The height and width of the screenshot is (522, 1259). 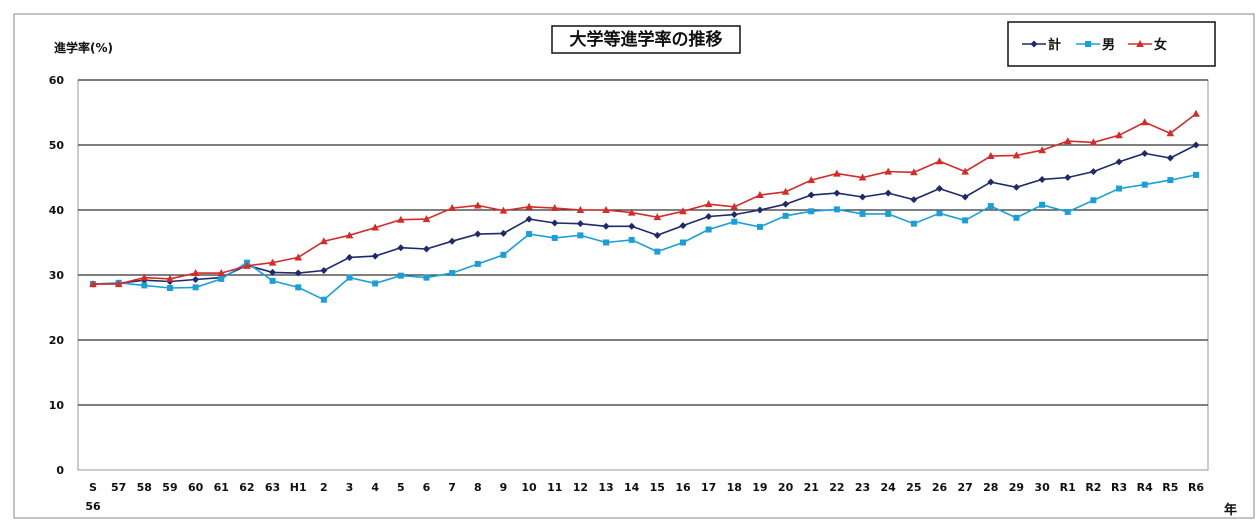 What do you see at coordinates (504, 487) in the screenshot?
I see `x-tick-label: 9` at bounding box center [504, 487].